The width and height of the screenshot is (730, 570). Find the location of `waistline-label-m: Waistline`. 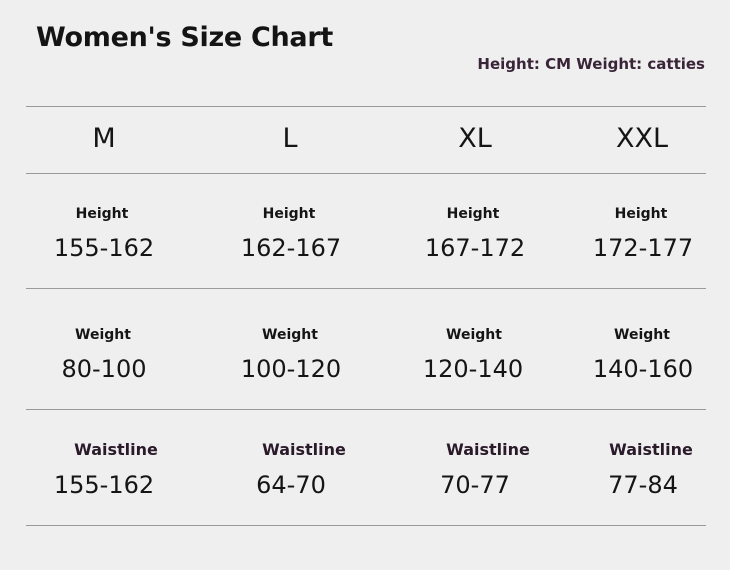

waistline-label-m: Waistline is located at coordinates (116, 449).